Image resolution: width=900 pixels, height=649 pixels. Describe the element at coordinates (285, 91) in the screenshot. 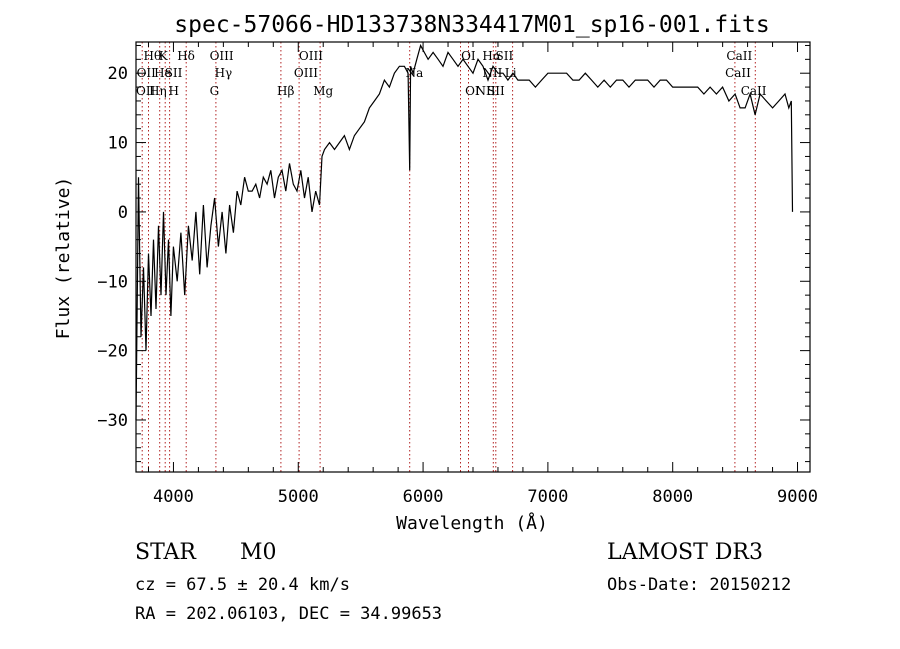

I see `line-marker-label: Hβ` at that location.